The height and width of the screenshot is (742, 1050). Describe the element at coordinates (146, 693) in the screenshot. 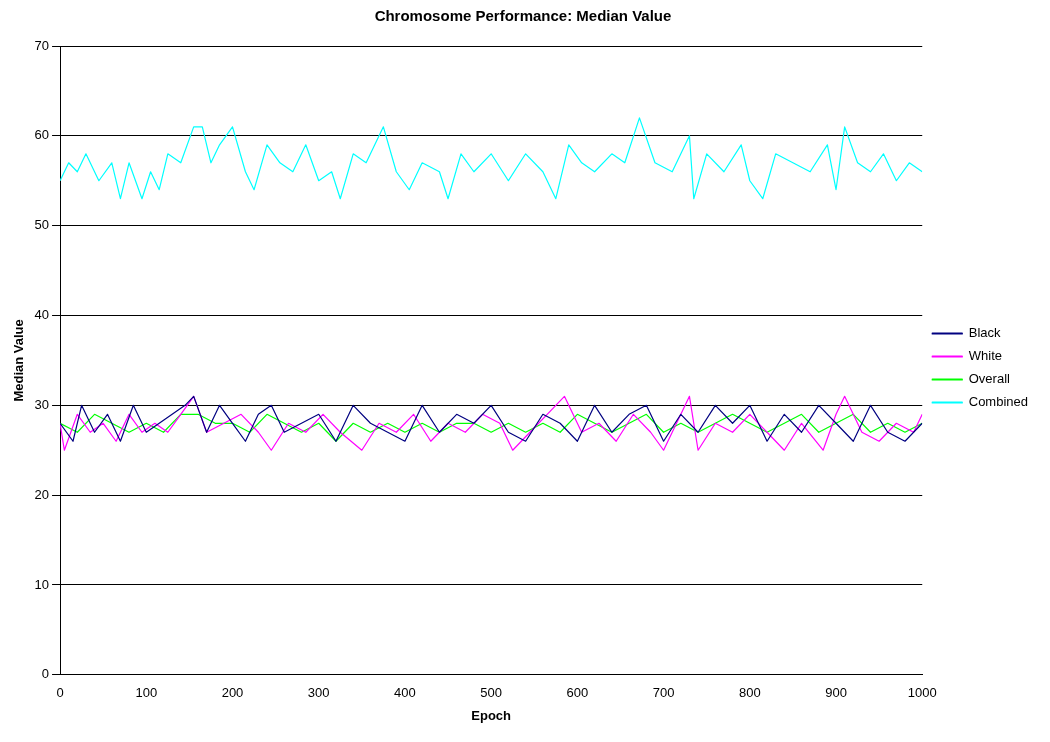

I see `x-tick-label: 100` at that location.